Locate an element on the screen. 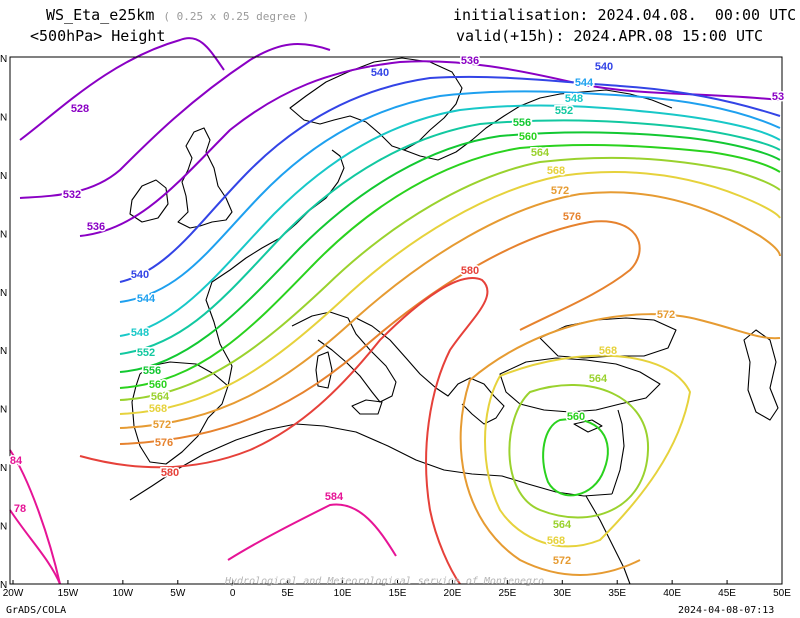 The image size is (800, 618). coast-balkans is located at coordinates (430, 371).